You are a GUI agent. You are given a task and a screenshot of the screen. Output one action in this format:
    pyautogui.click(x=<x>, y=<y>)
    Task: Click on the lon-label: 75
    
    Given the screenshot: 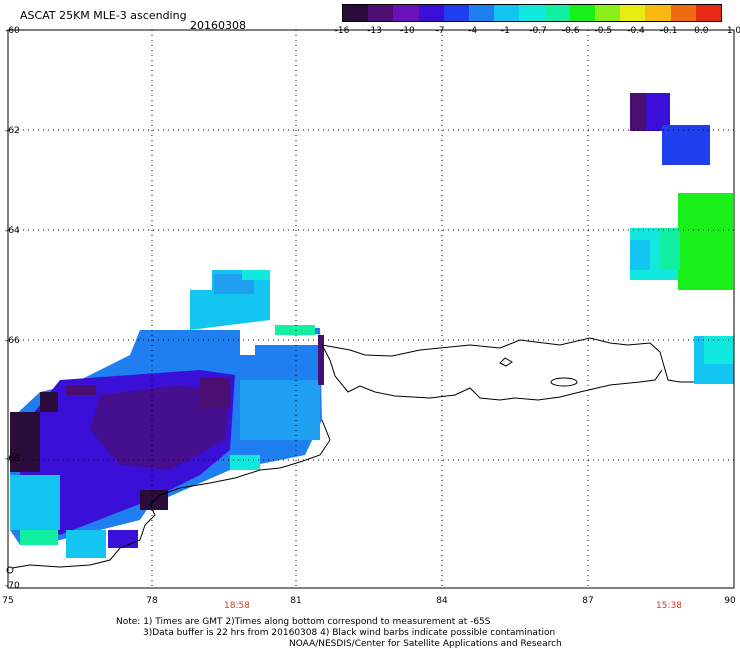 What is the action you would take?
    pyautogui.click(x=8, y=601)
    